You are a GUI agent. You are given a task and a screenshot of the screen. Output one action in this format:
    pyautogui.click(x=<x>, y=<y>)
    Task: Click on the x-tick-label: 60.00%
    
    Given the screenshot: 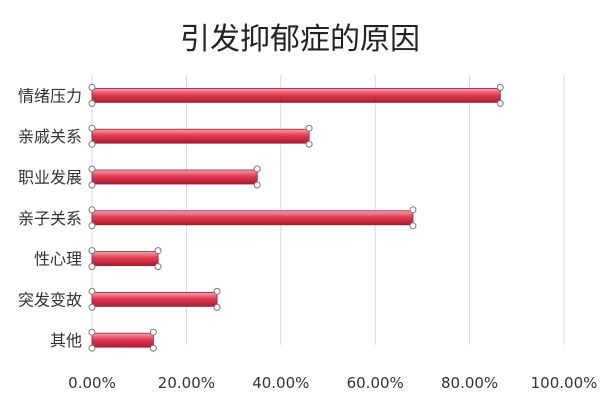 What is the action you would take?
    pyautogui.click(x=375, y=383)
    